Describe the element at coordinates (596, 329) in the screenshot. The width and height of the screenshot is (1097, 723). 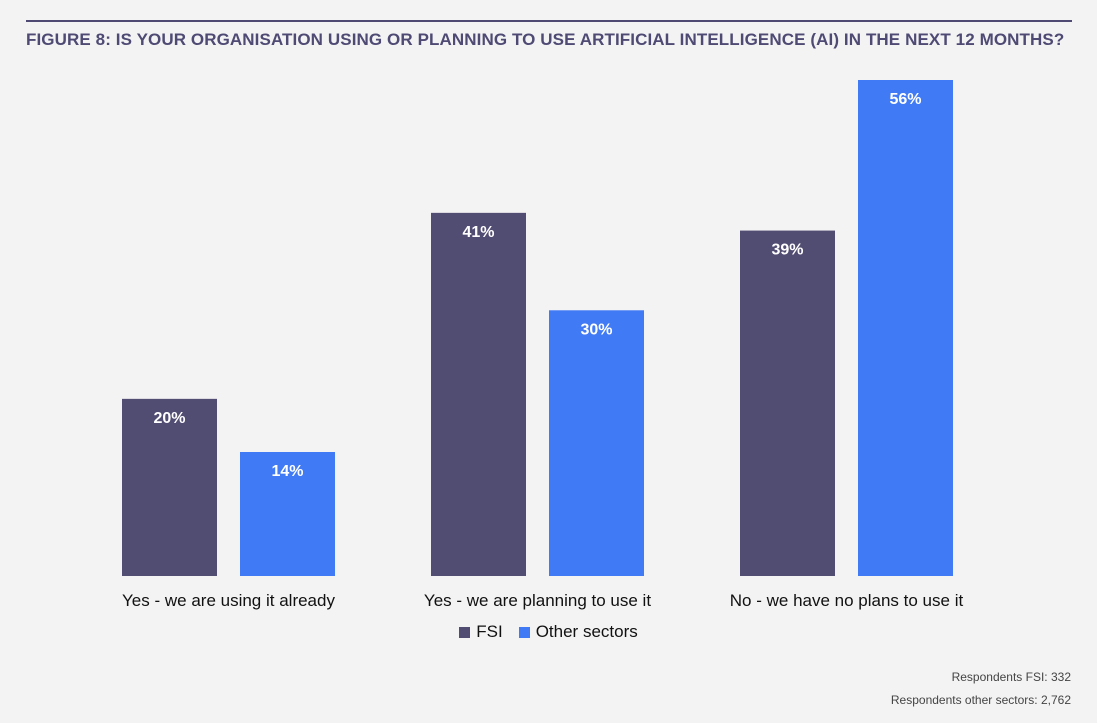
I see `value-label-other-sectors-2: 30%` at that location.